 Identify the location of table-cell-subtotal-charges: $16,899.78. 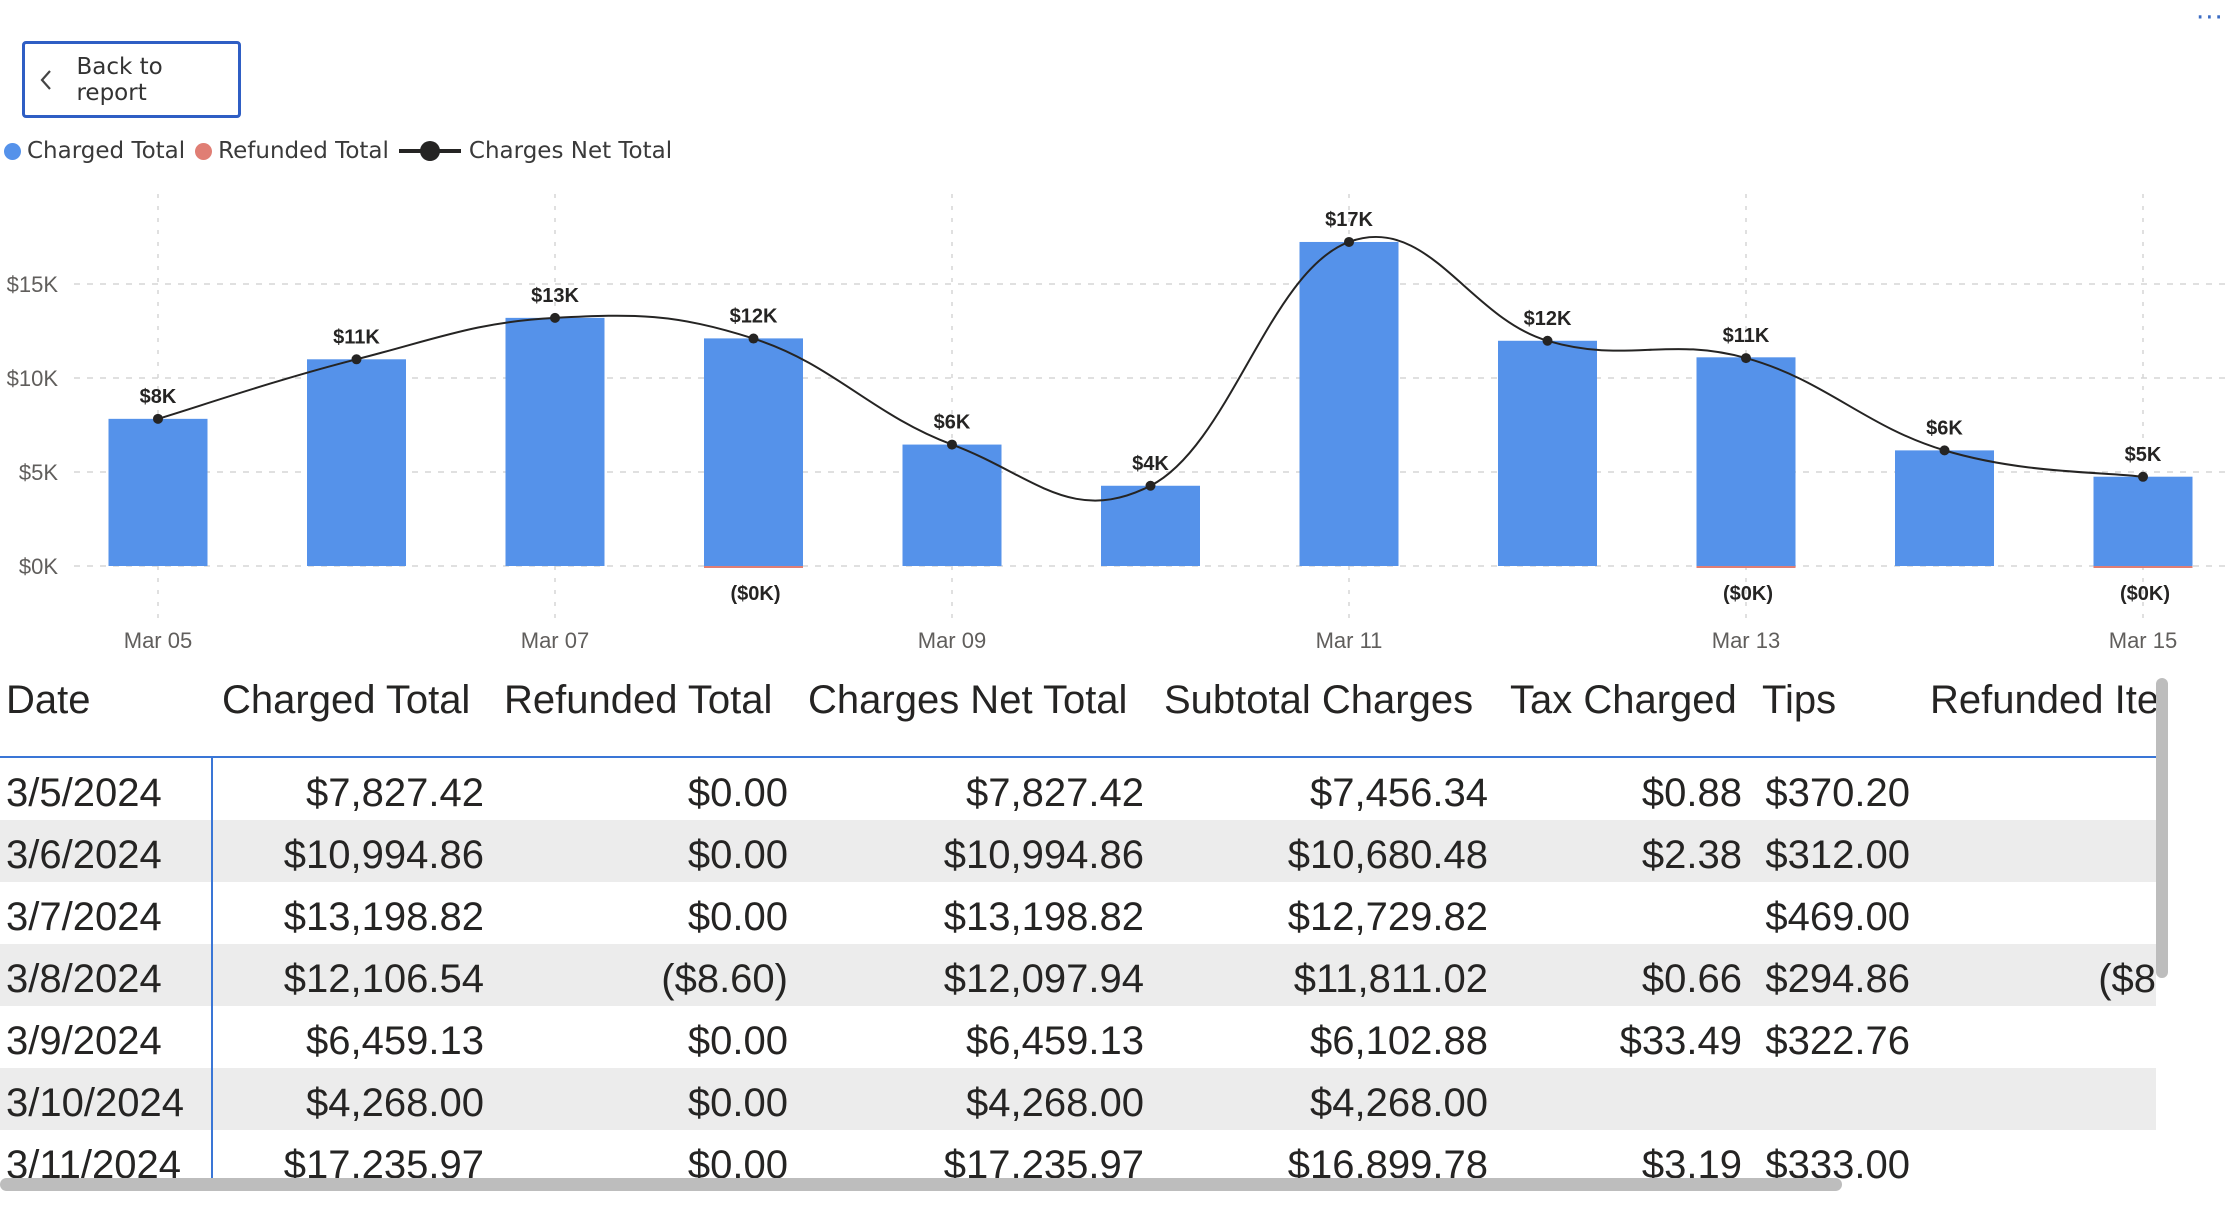
(1387, 1161).